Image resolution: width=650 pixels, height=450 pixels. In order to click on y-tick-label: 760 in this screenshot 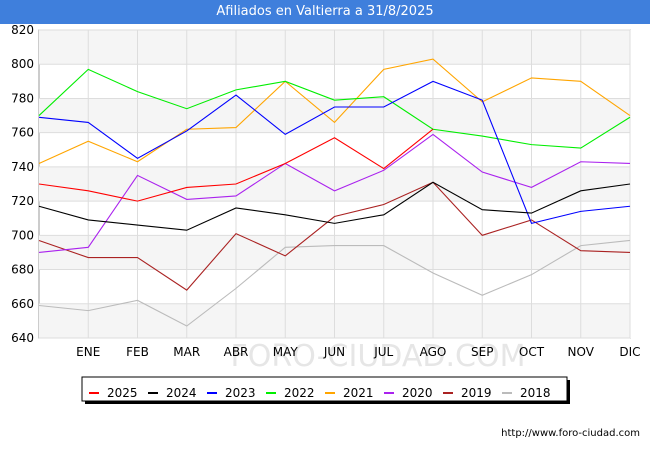, I will do `click(22, 133)`.